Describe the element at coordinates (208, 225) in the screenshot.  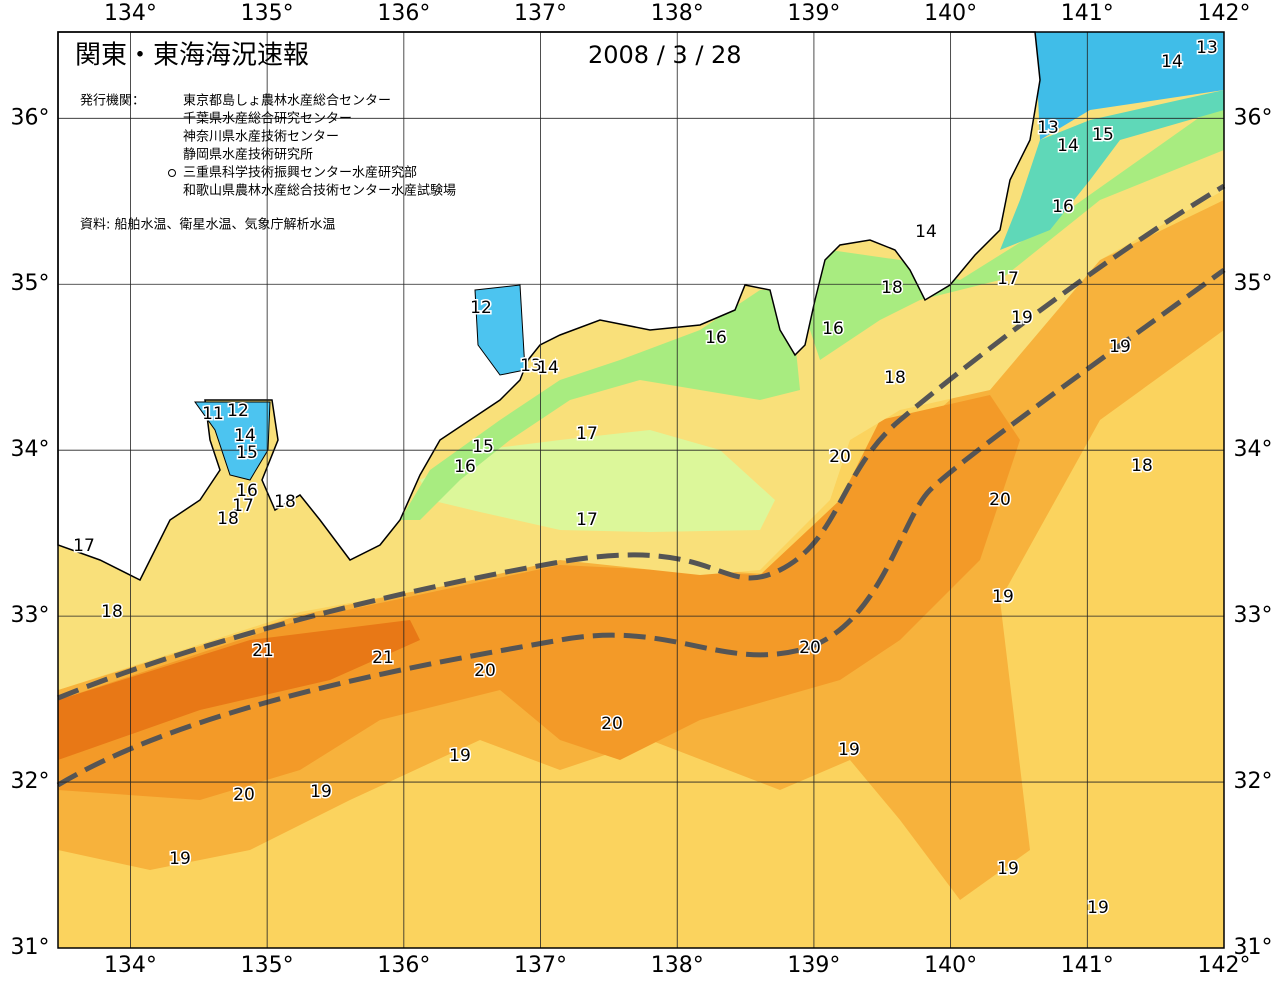
I see `source: 資料: 船舶水温、衛星水温、気象庁解析水温` at that location.